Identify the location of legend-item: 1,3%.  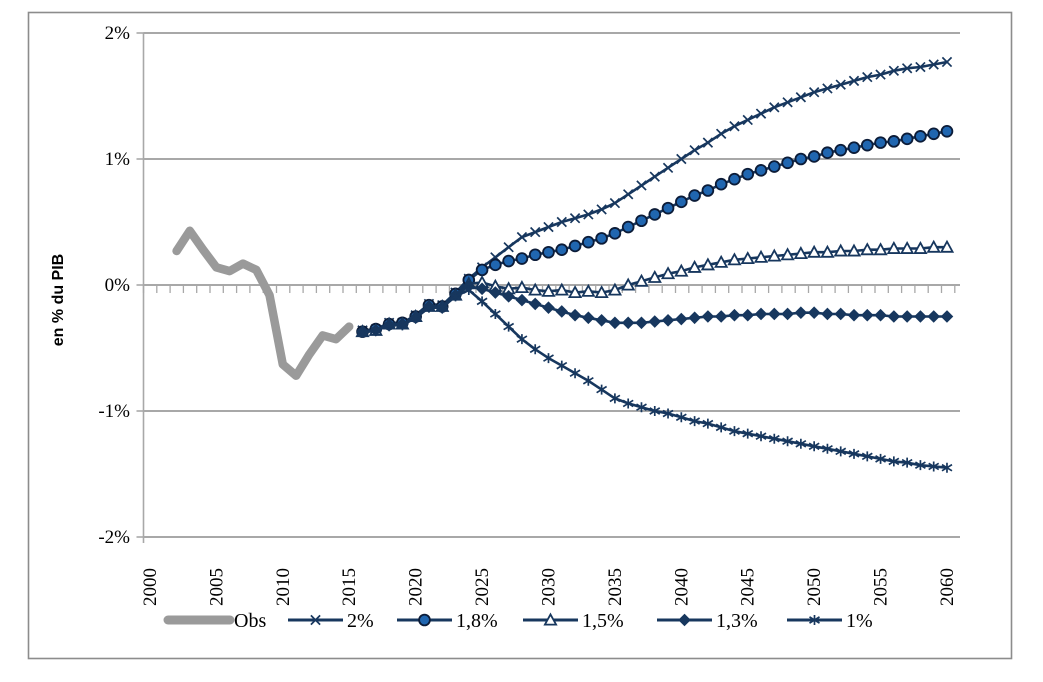
(707, 621).